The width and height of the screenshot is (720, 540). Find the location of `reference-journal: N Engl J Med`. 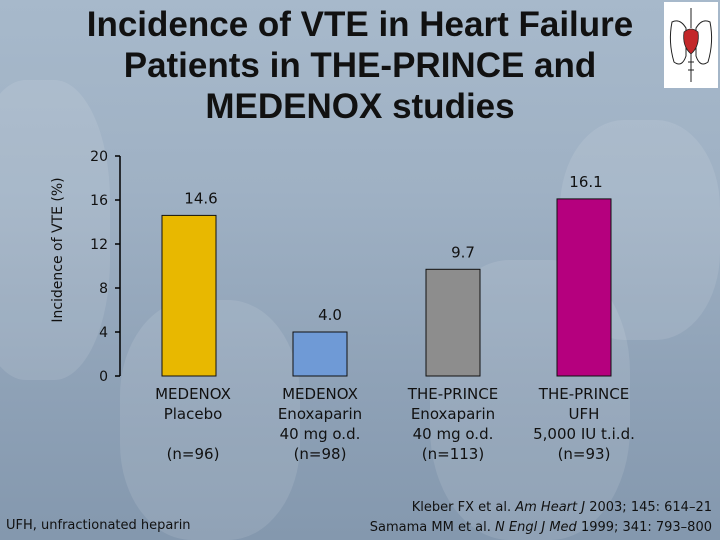

reference-journal: N Engl J Med is located at coordinates (536, 527).